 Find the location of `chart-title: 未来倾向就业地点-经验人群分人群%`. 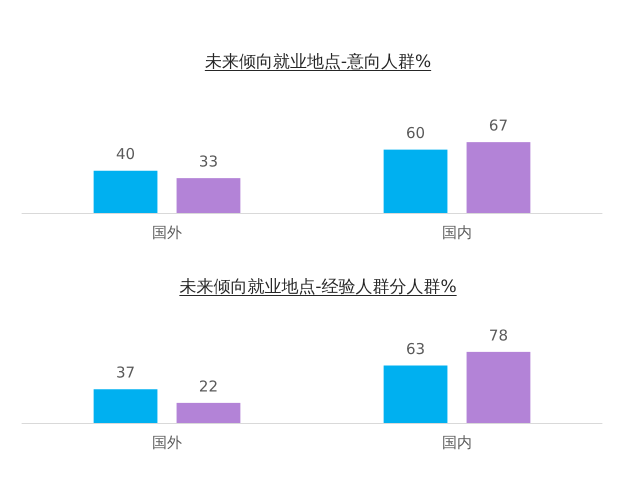

chart-title: 未来倾向就业地点-经验人群分人群% is located at coordinates (318, 287).